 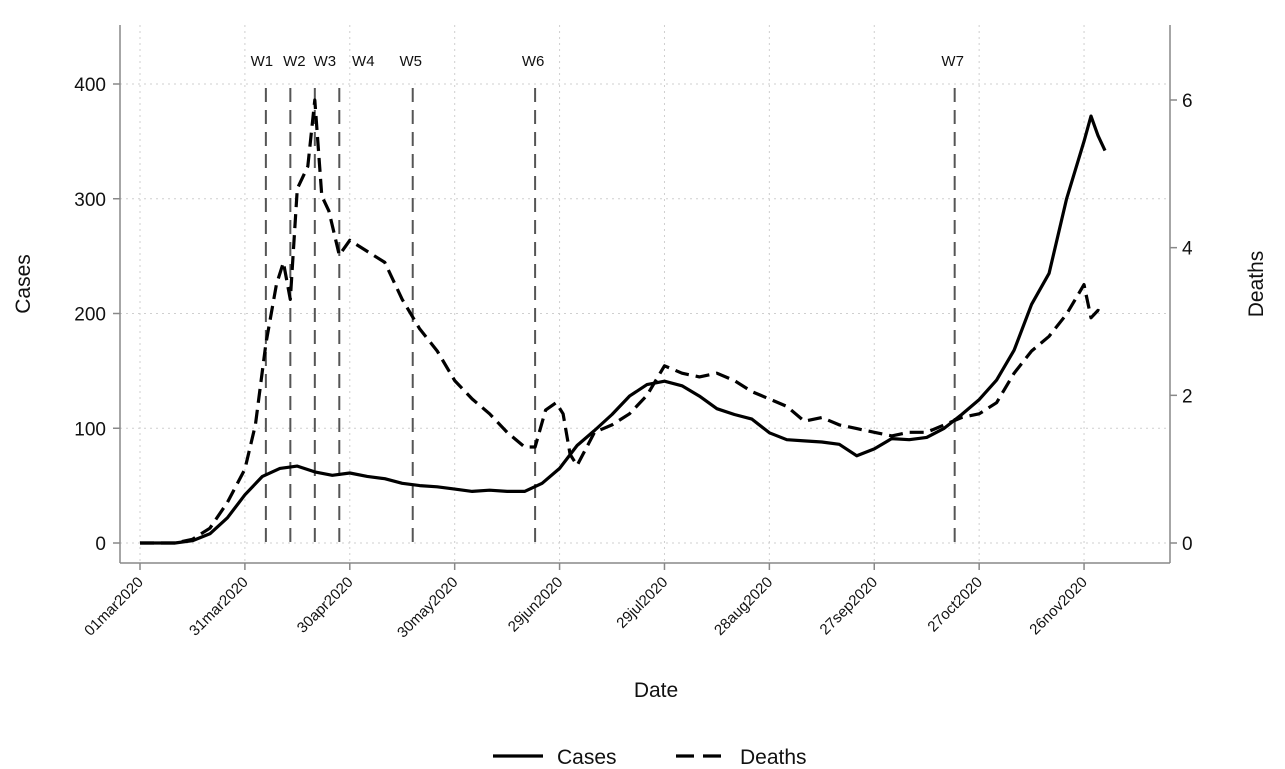 I want to click on x-tick-label: 01mar2020, so click(x=114, y=607).